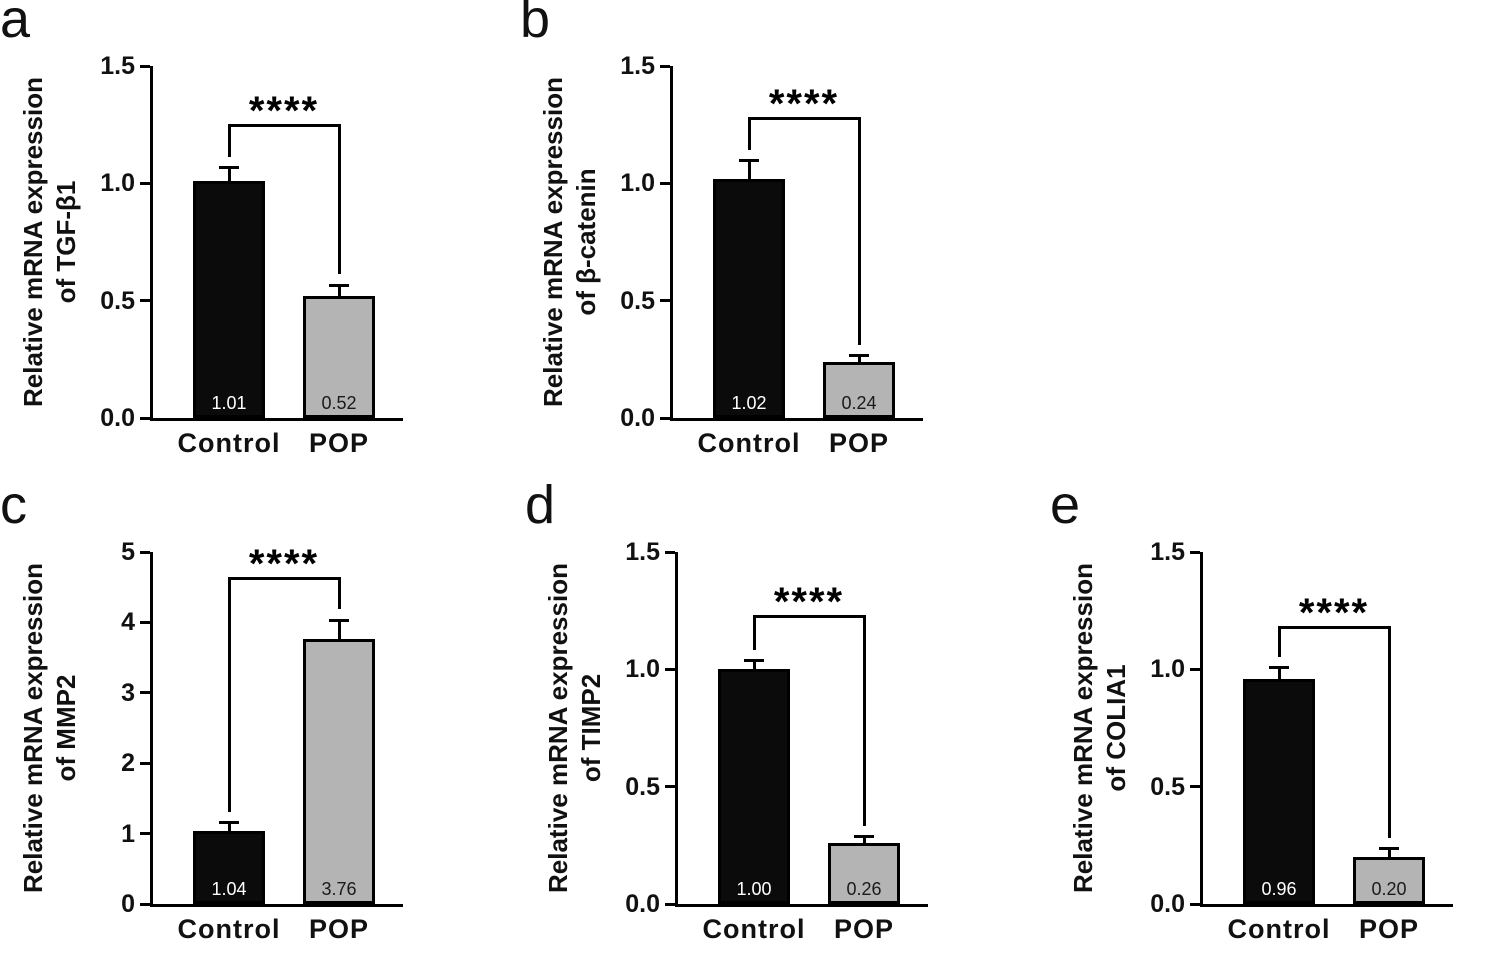 This screenshot has width=1500, height=969. What do you see at coordinates (1389, 889) in the screenshot?
I see `bar-value-label: 0.20` at bounding box center [1389, 889].